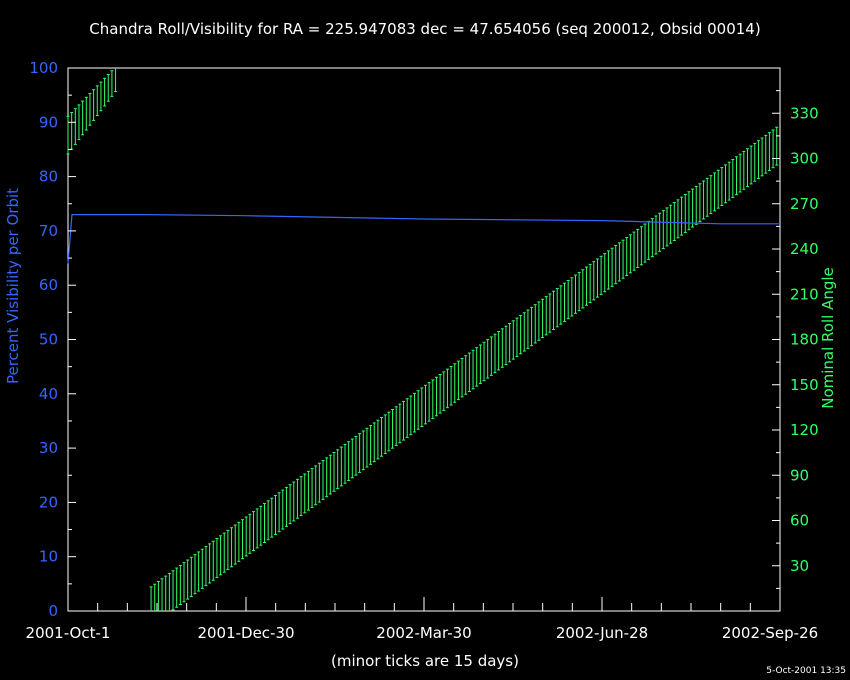 The width and height of the screenshot is (850, 680). What do you see at coordinates (804, 430) in the screenshot?
I see `right-axis-tick-label: 120` at bounding box center [804, 430].